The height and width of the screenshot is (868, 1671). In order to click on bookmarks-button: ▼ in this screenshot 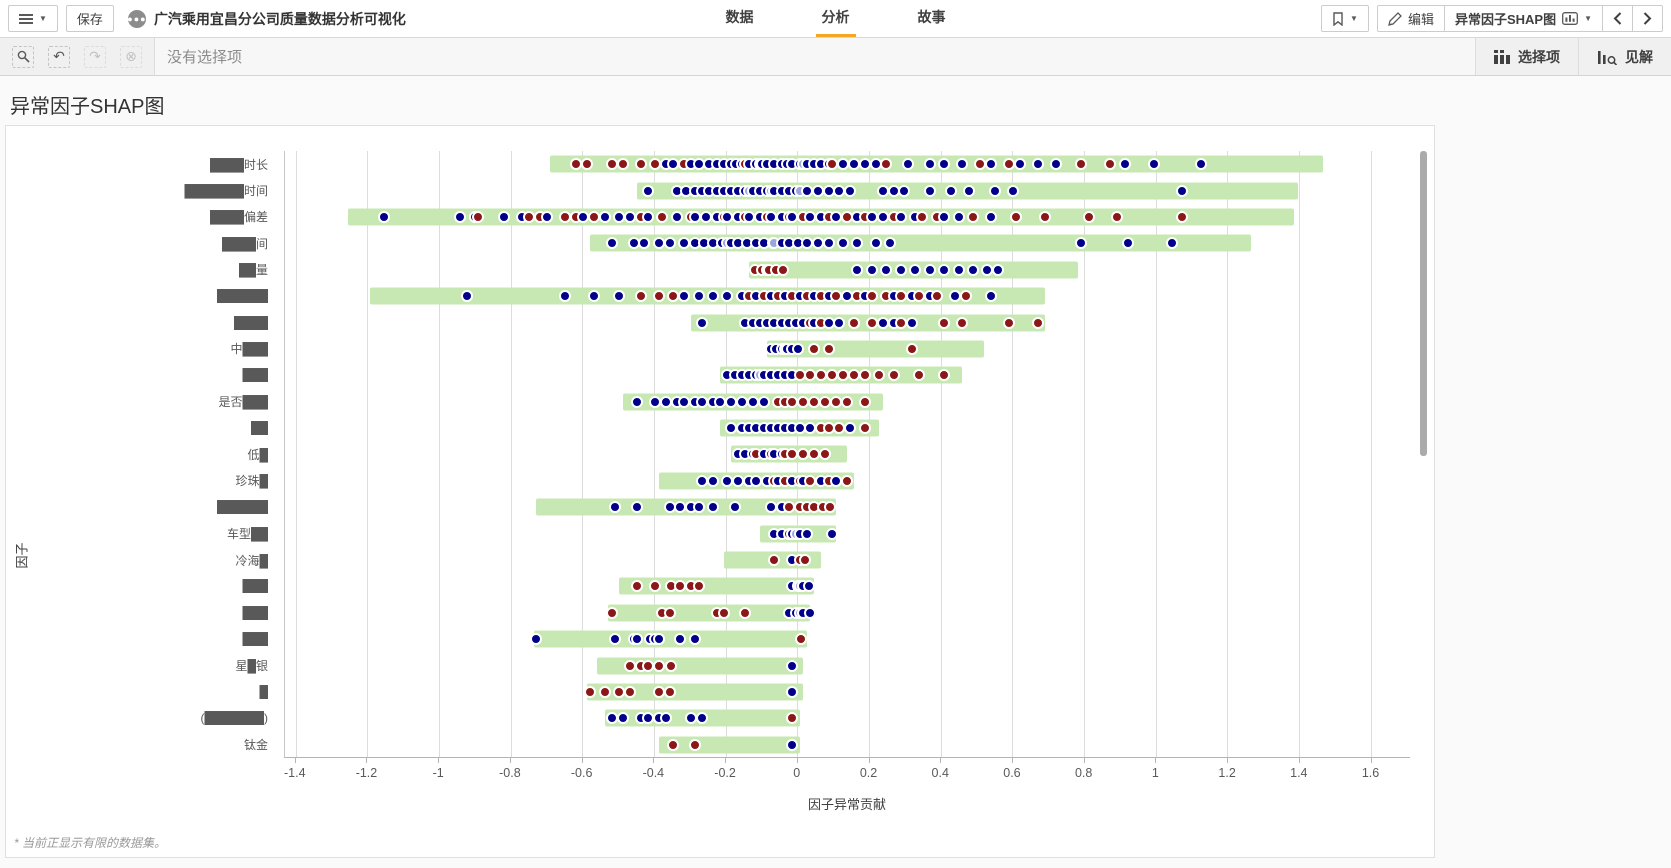, I will do `click(1345, 18)`.